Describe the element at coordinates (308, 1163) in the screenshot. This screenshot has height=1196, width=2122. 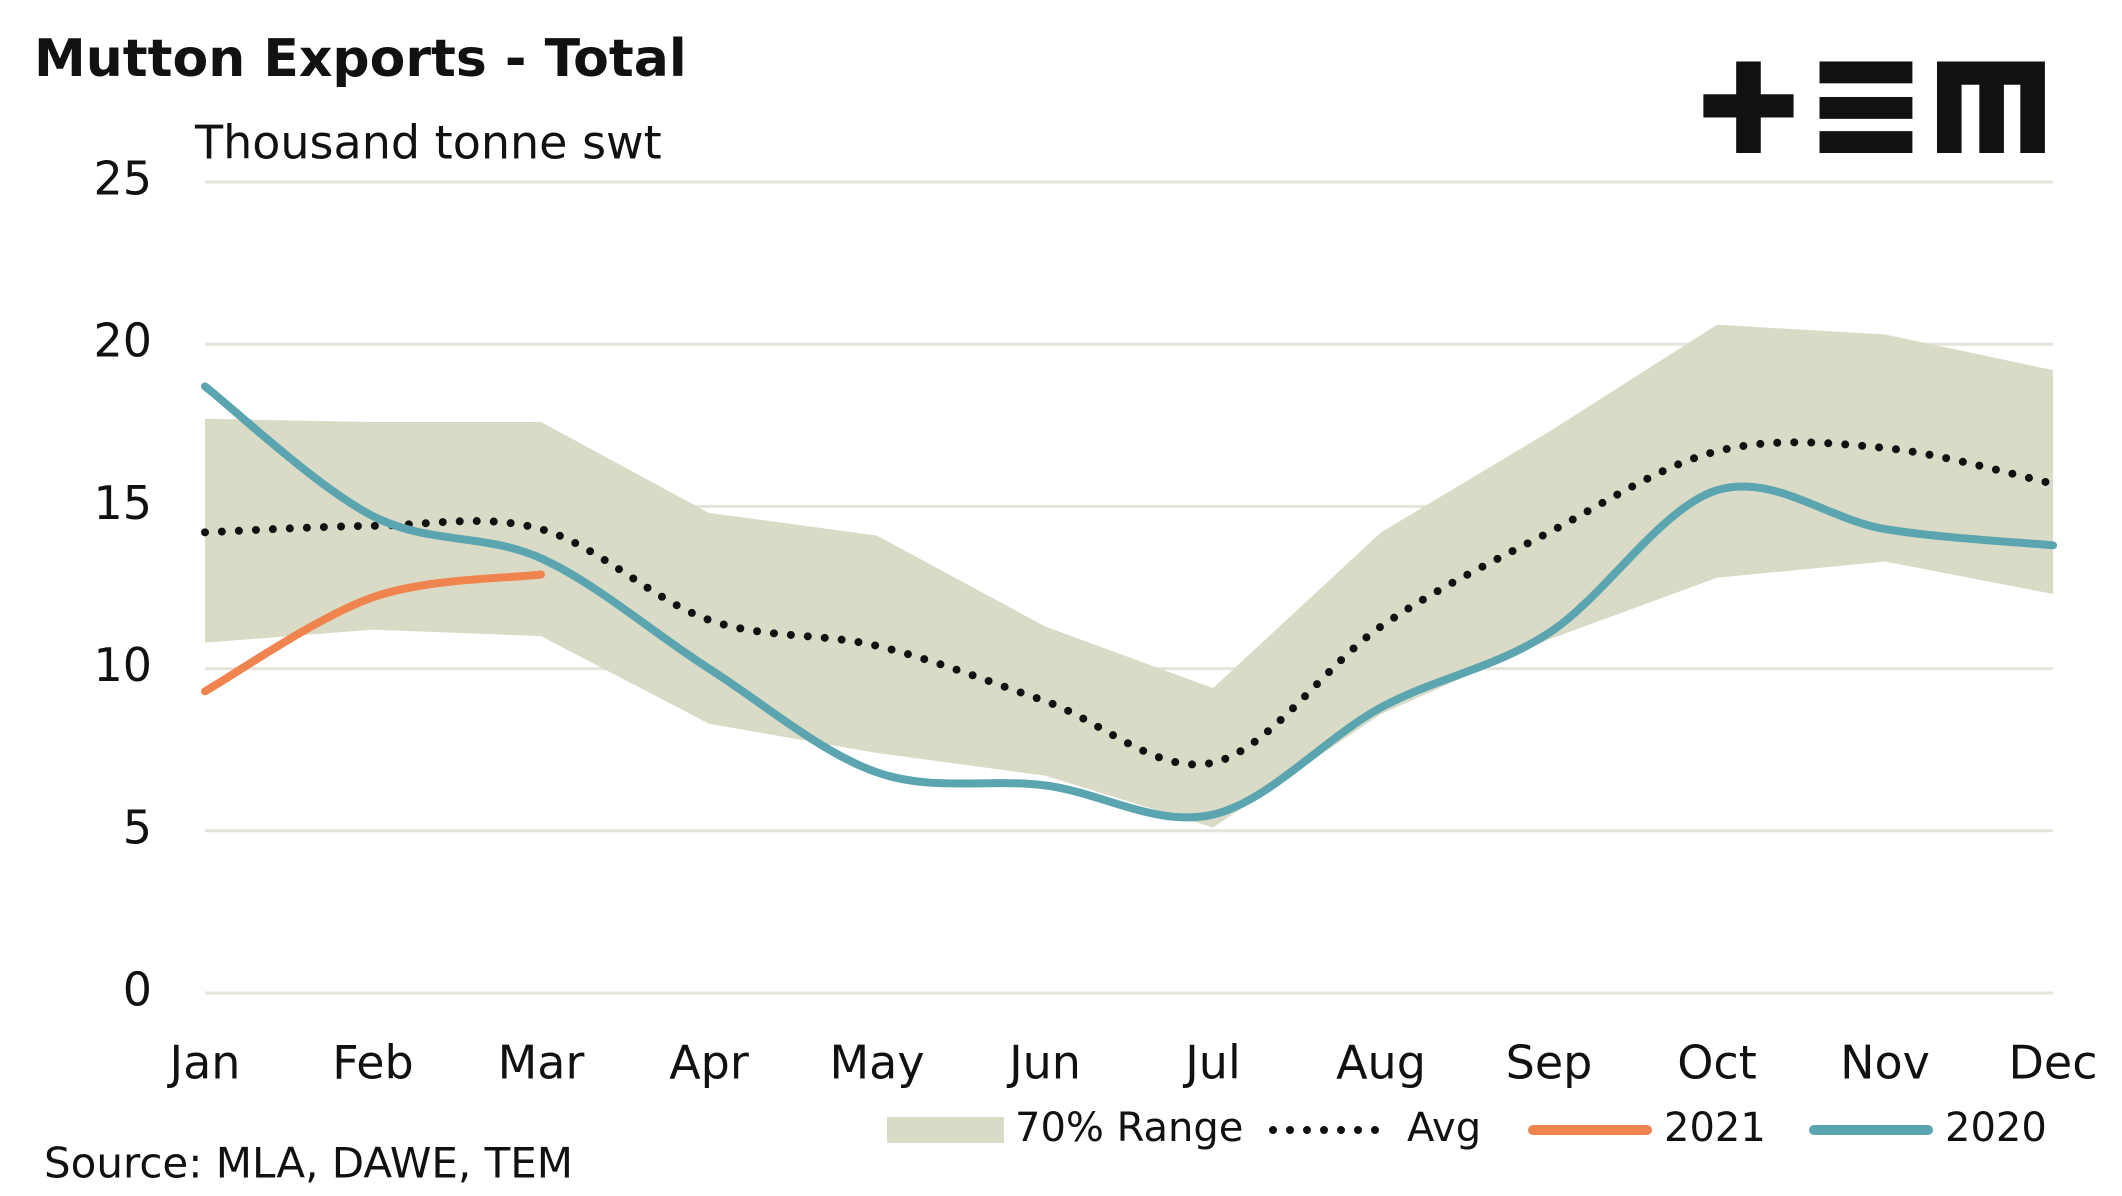
I see `source: Source: MLA, DAWE, TEM` at that location.